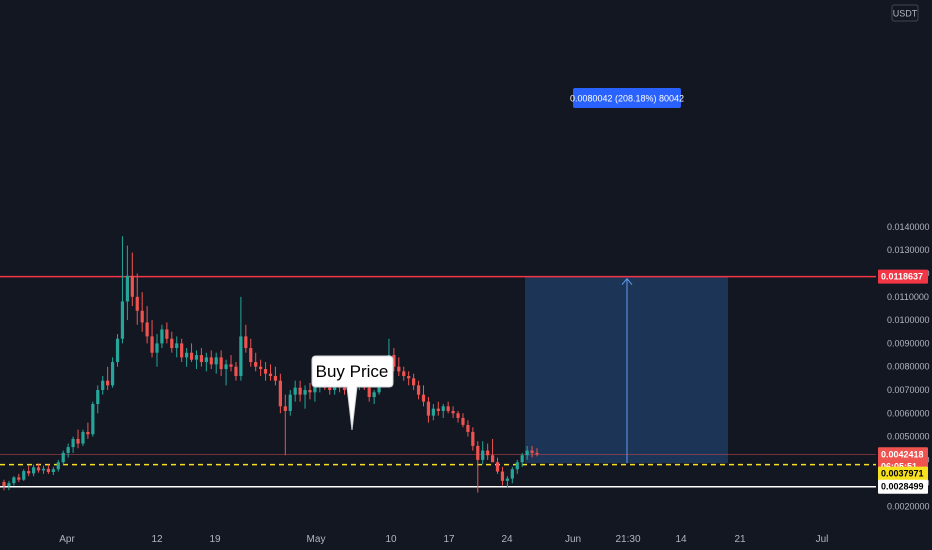  Describe the element at coordinates (449, 539) in the screenshot. I see `x-axis-tick-label: 17` at that location.